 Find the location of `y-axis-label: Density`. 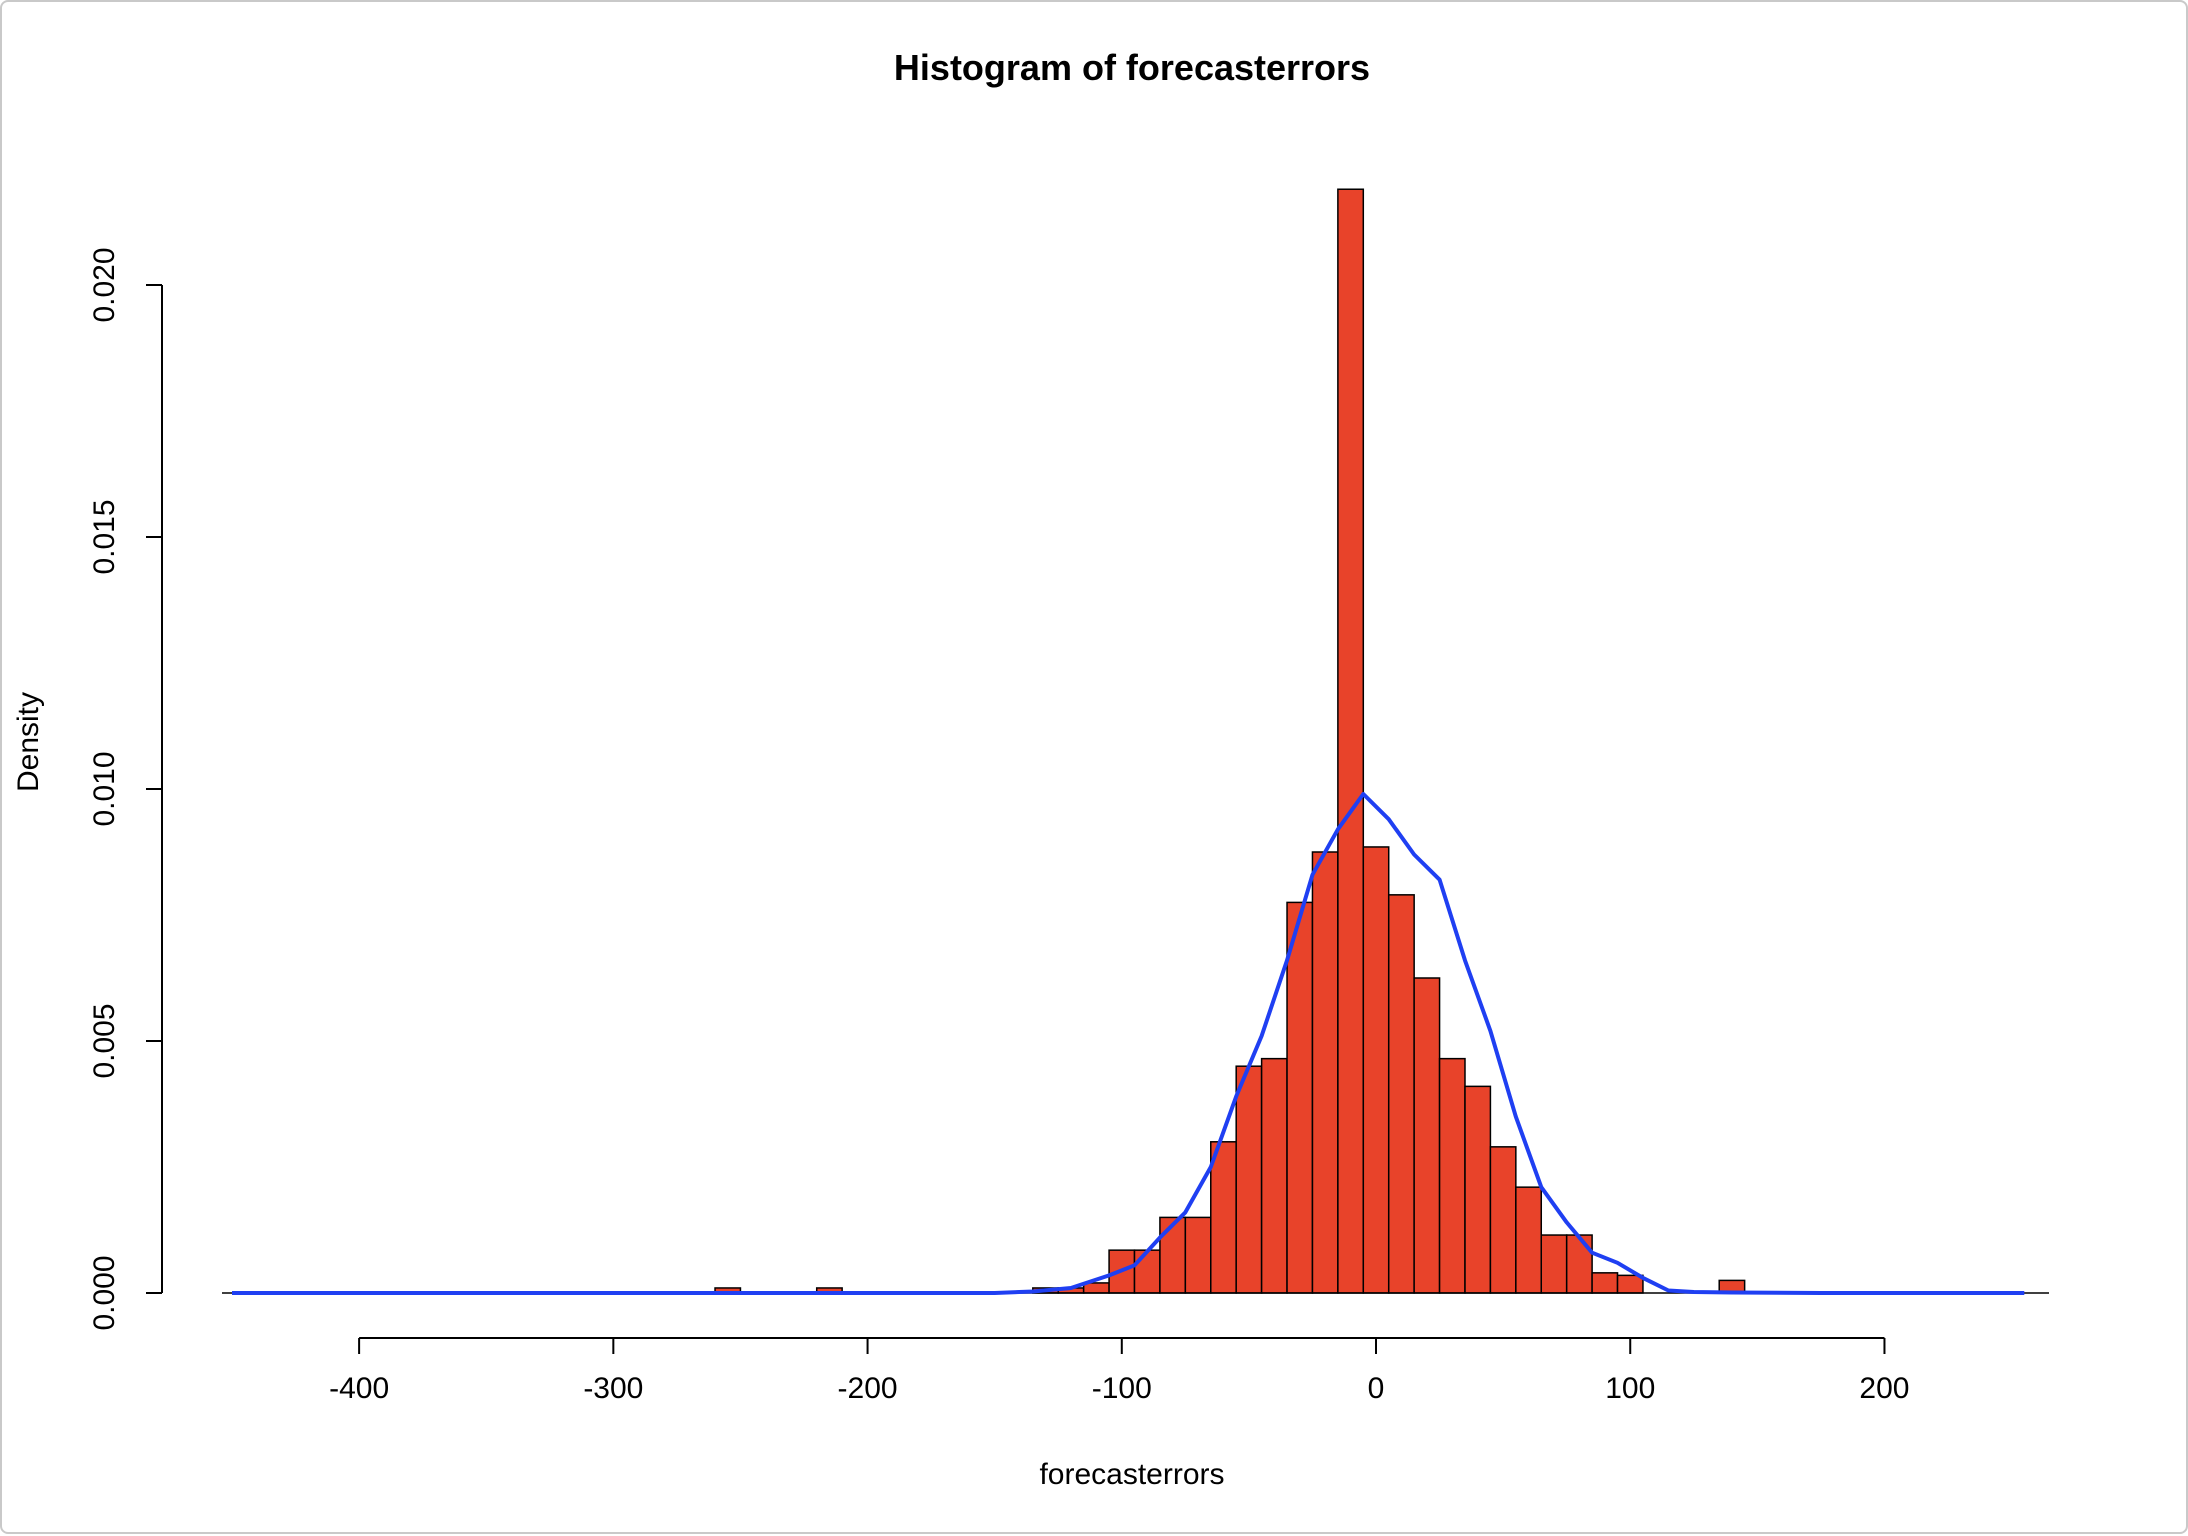

y-axis-label: Density is located at coordinates (28, 742).